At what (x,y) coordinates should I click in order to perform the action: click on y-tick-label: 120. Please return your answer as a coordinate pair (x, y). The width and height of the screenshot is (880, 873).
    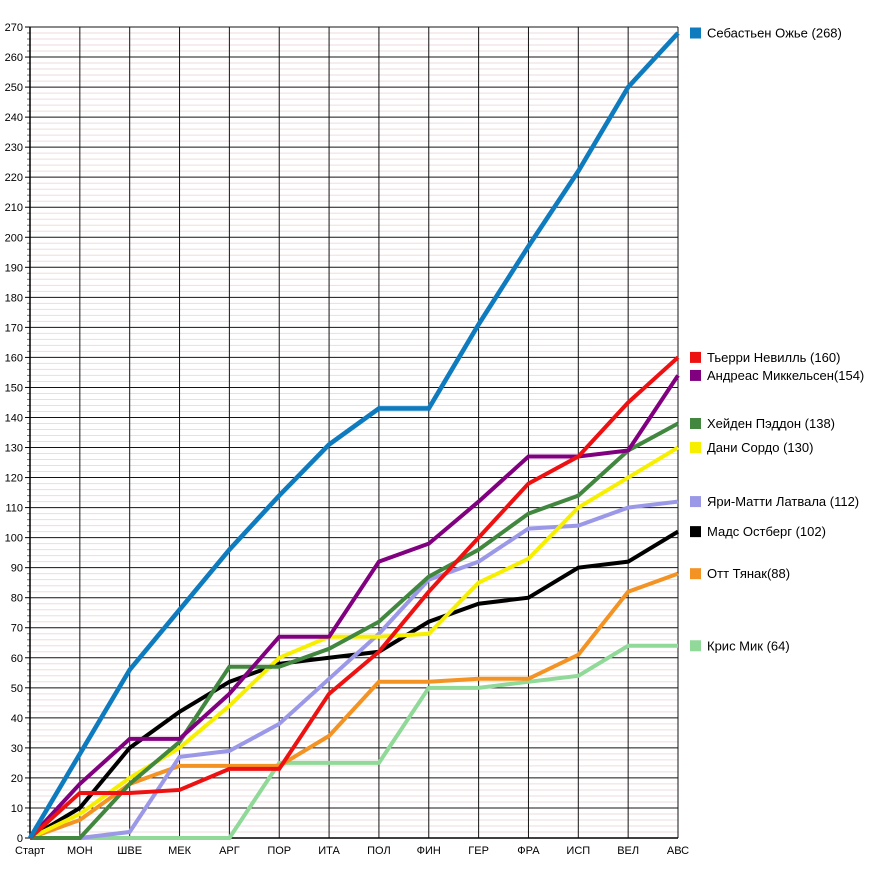
    Looking at the image, I should click on (14, 479).